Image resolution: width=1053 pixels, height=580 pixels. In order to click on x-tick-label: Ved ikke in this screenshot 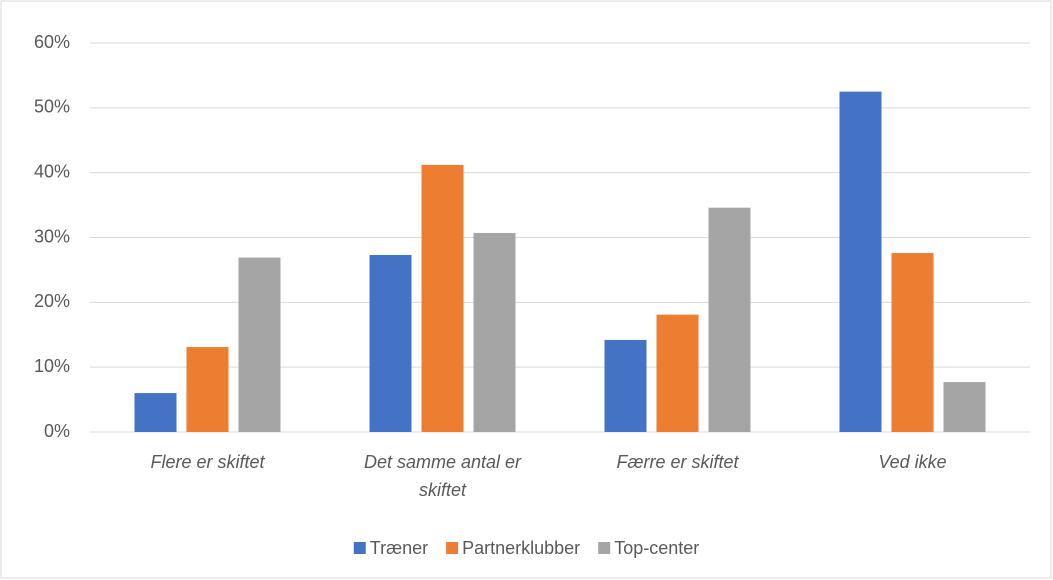, I will do `click(912, 462)`.